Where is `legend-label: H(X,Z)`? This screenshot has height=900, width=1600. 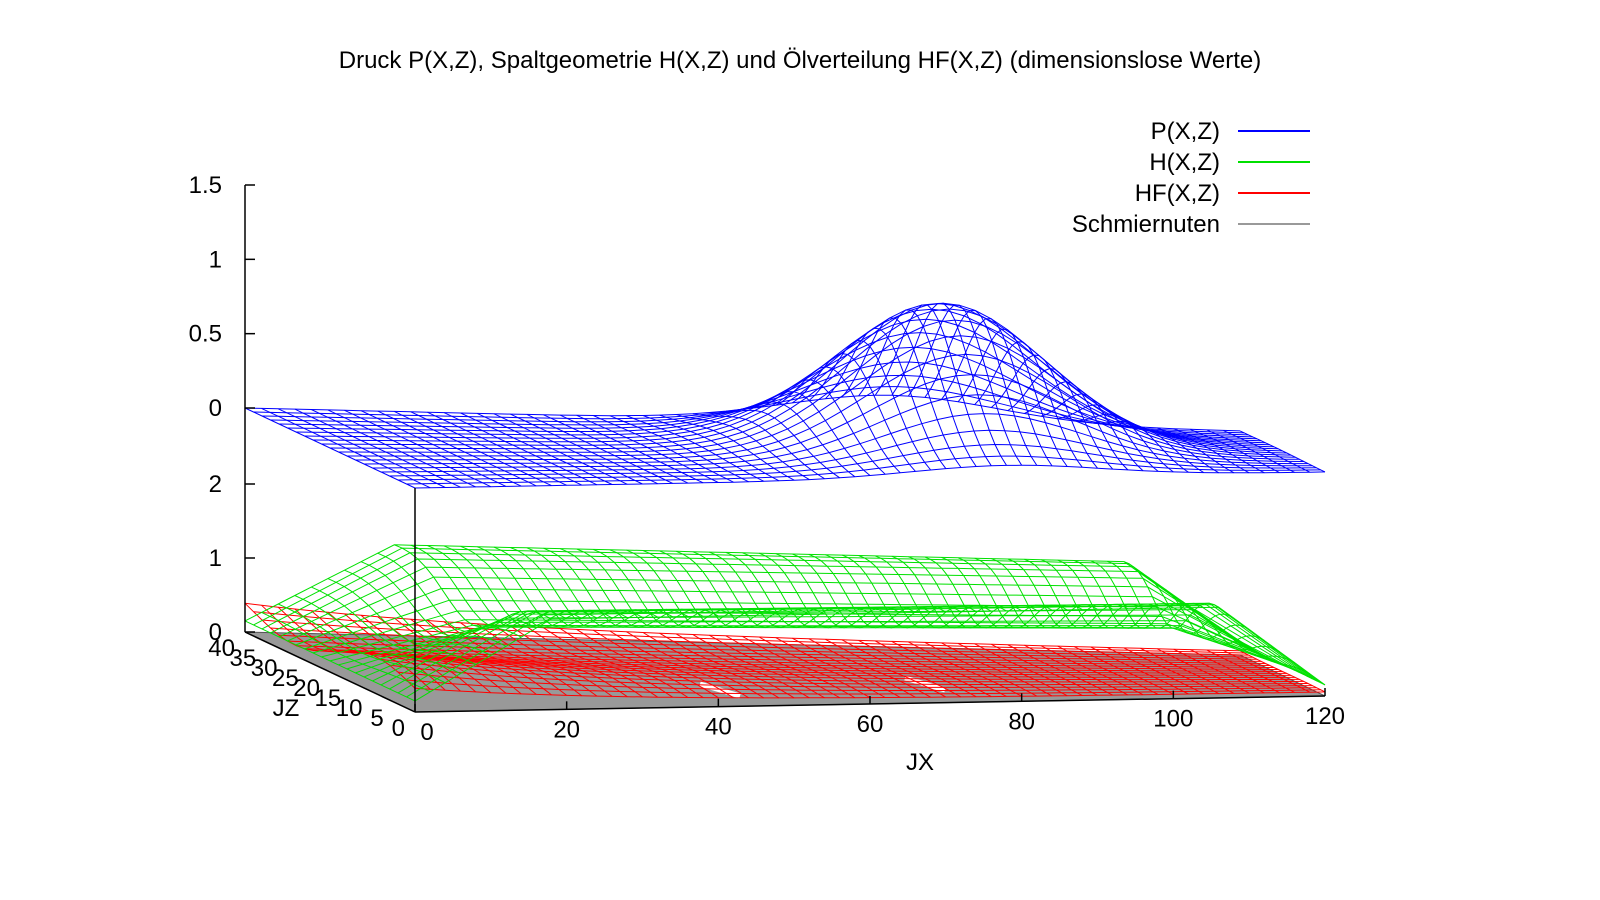 legend-label: H(X,Z) is located at coordinates (1184, 162).